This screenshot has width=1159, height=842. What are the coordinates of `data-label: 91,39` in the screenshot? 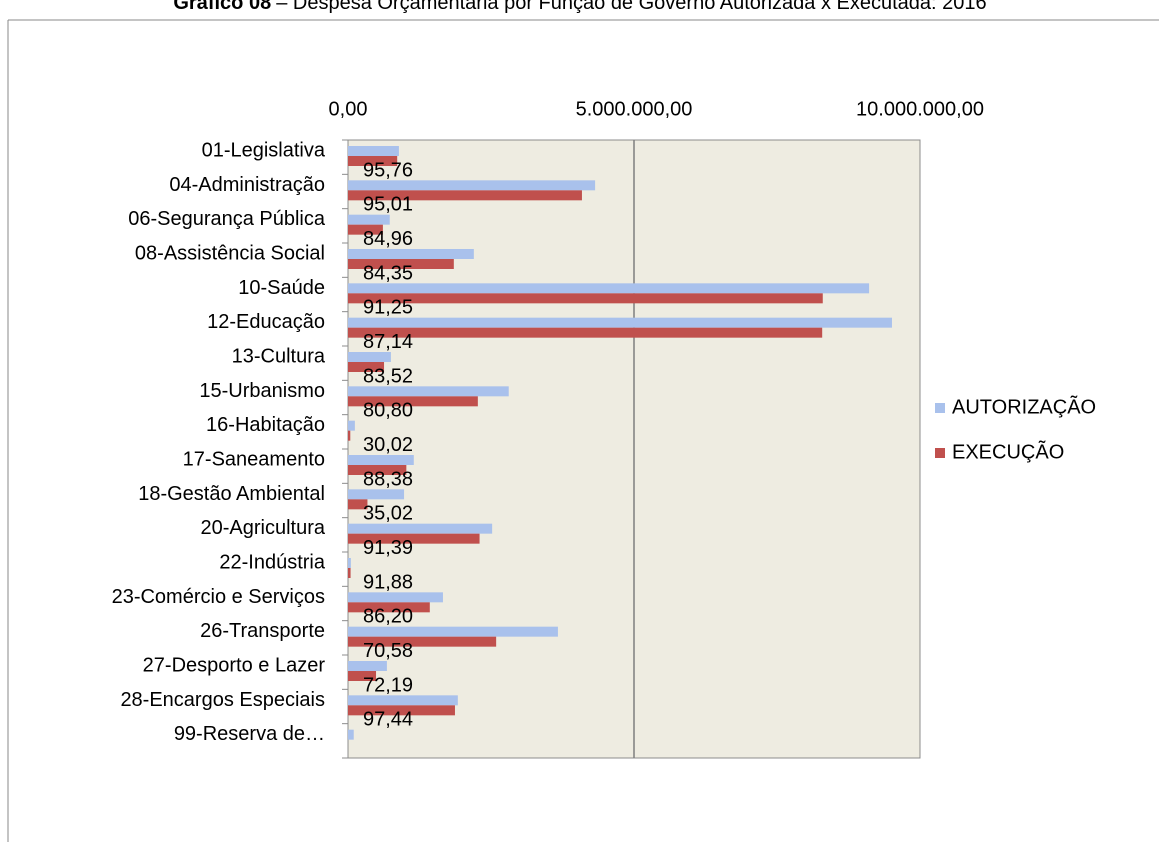 It's located at (388, 548).